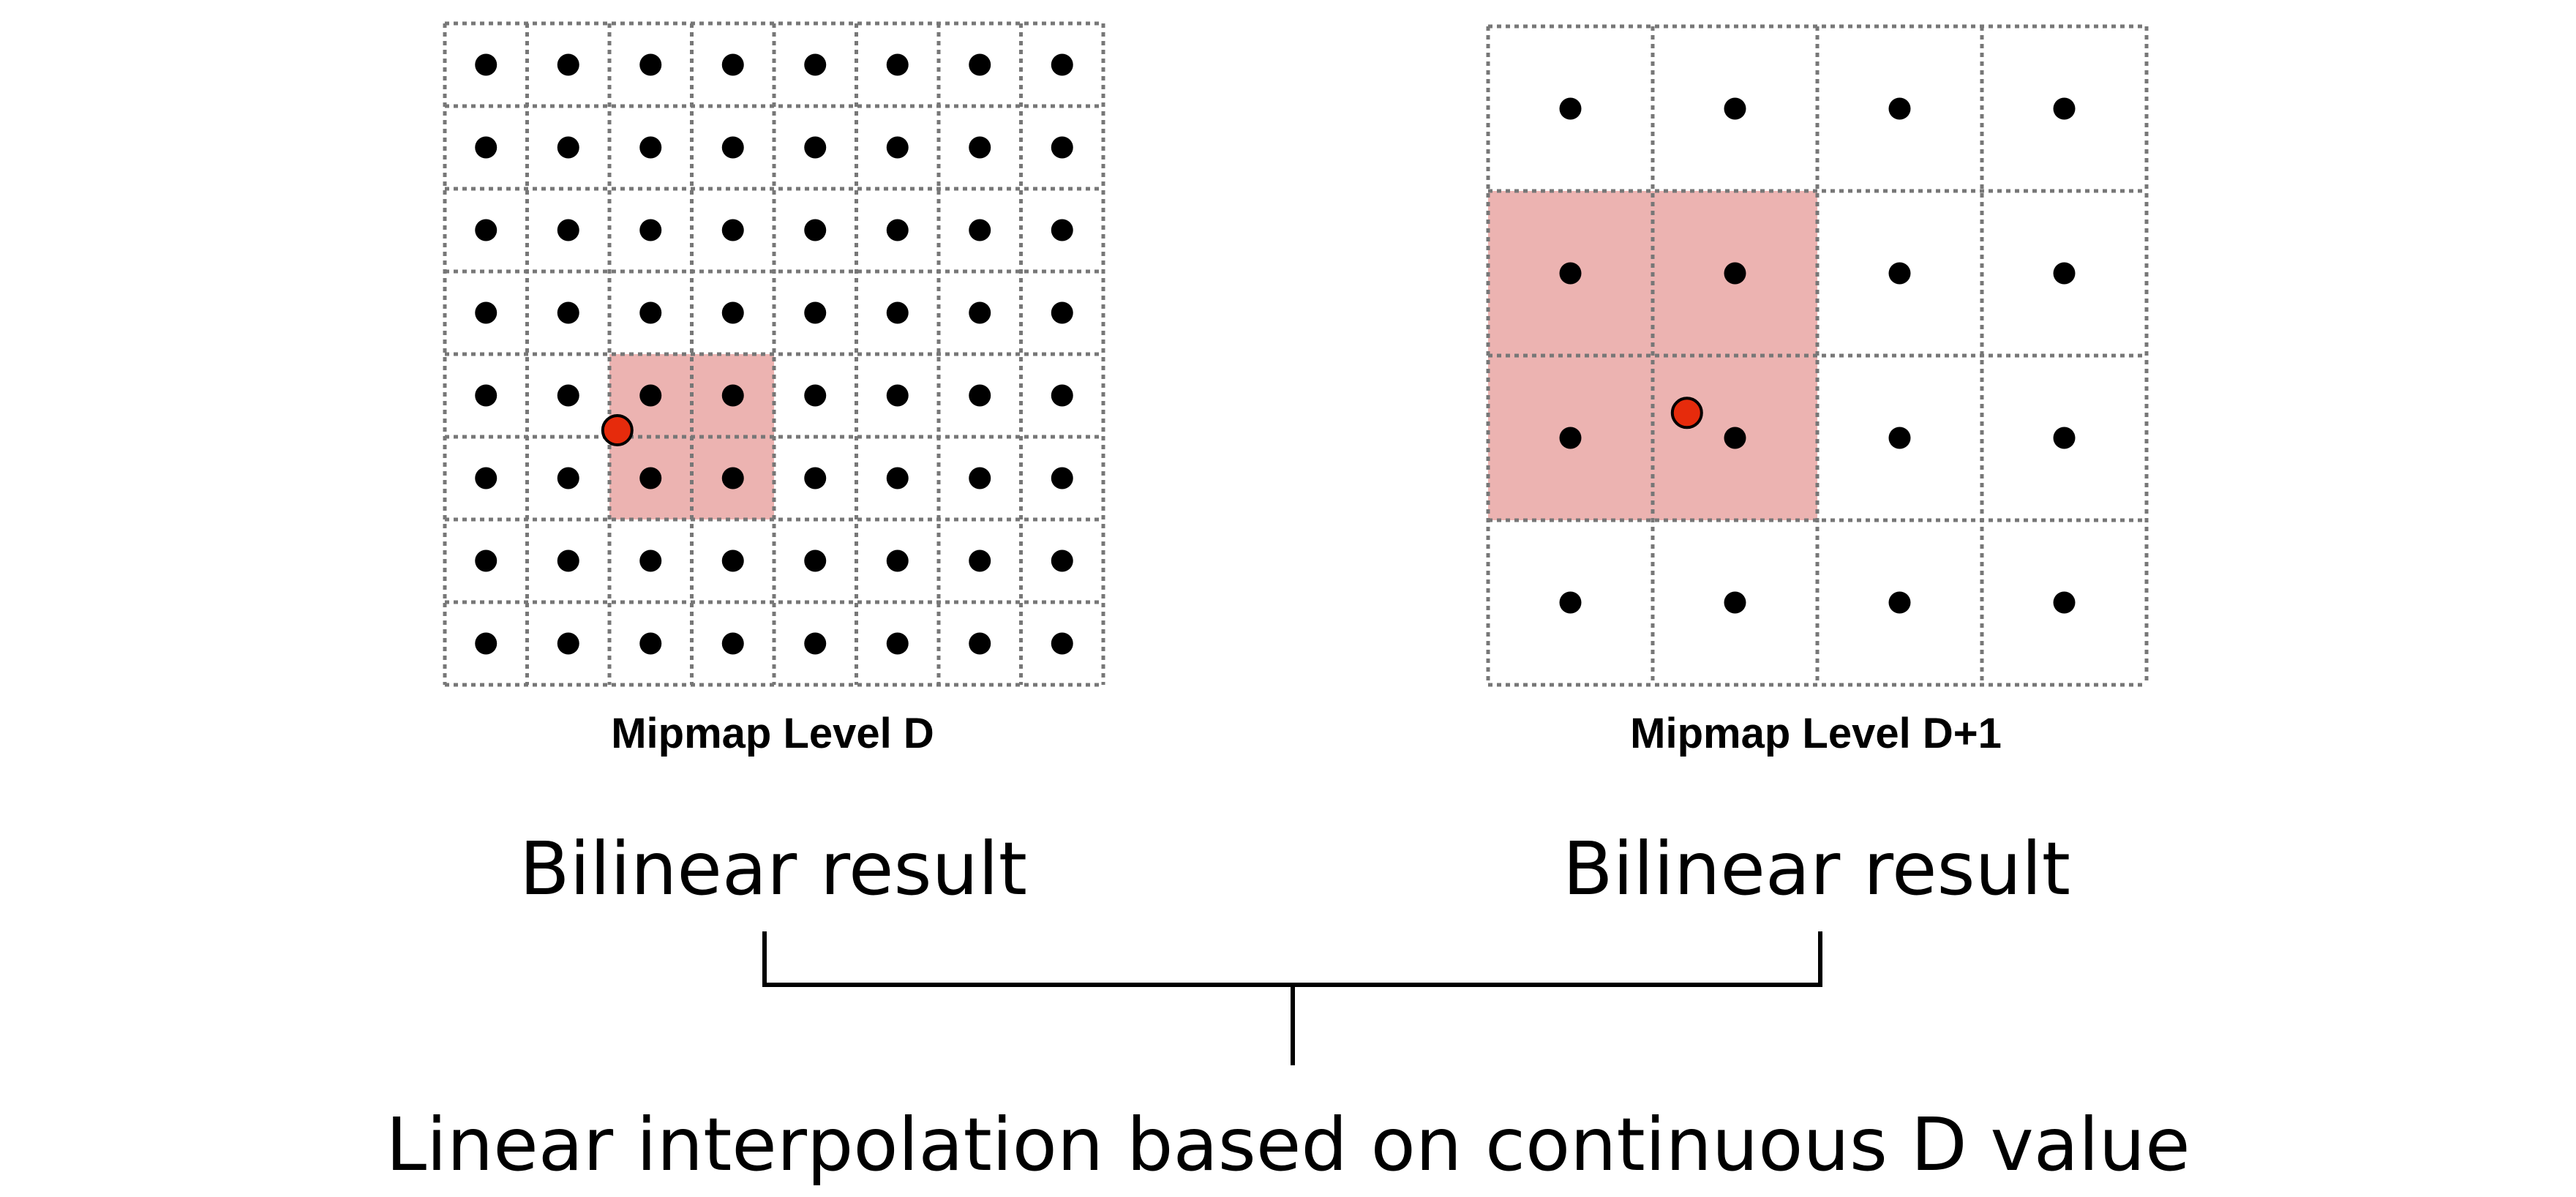  Describe the element at coordinates (773, 733) in the screenshot. I see `level-d-caption: Mipmap Level D` at that location.